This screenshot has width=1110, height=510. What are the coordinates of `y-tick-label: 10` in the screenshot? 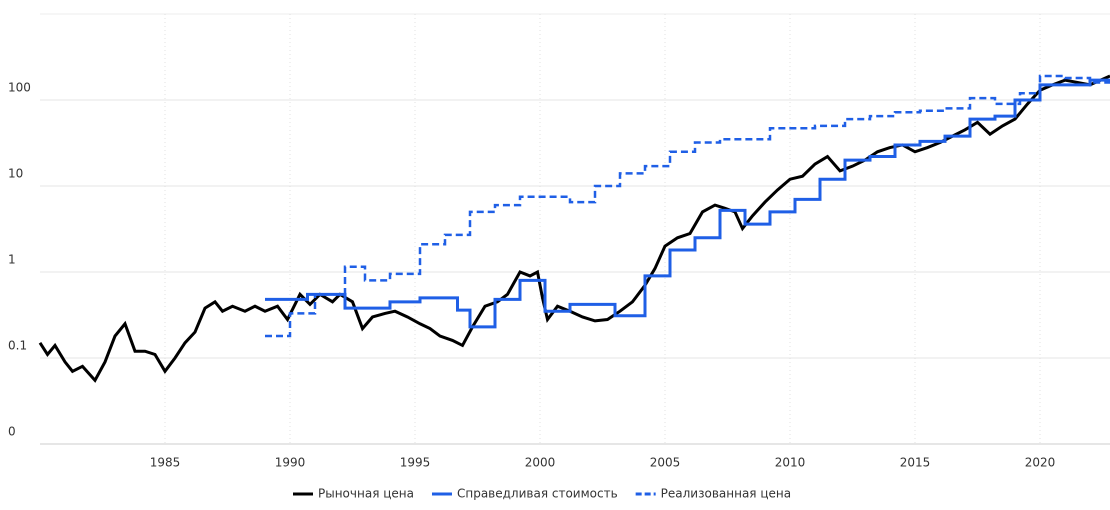 It's located at (15, 174).